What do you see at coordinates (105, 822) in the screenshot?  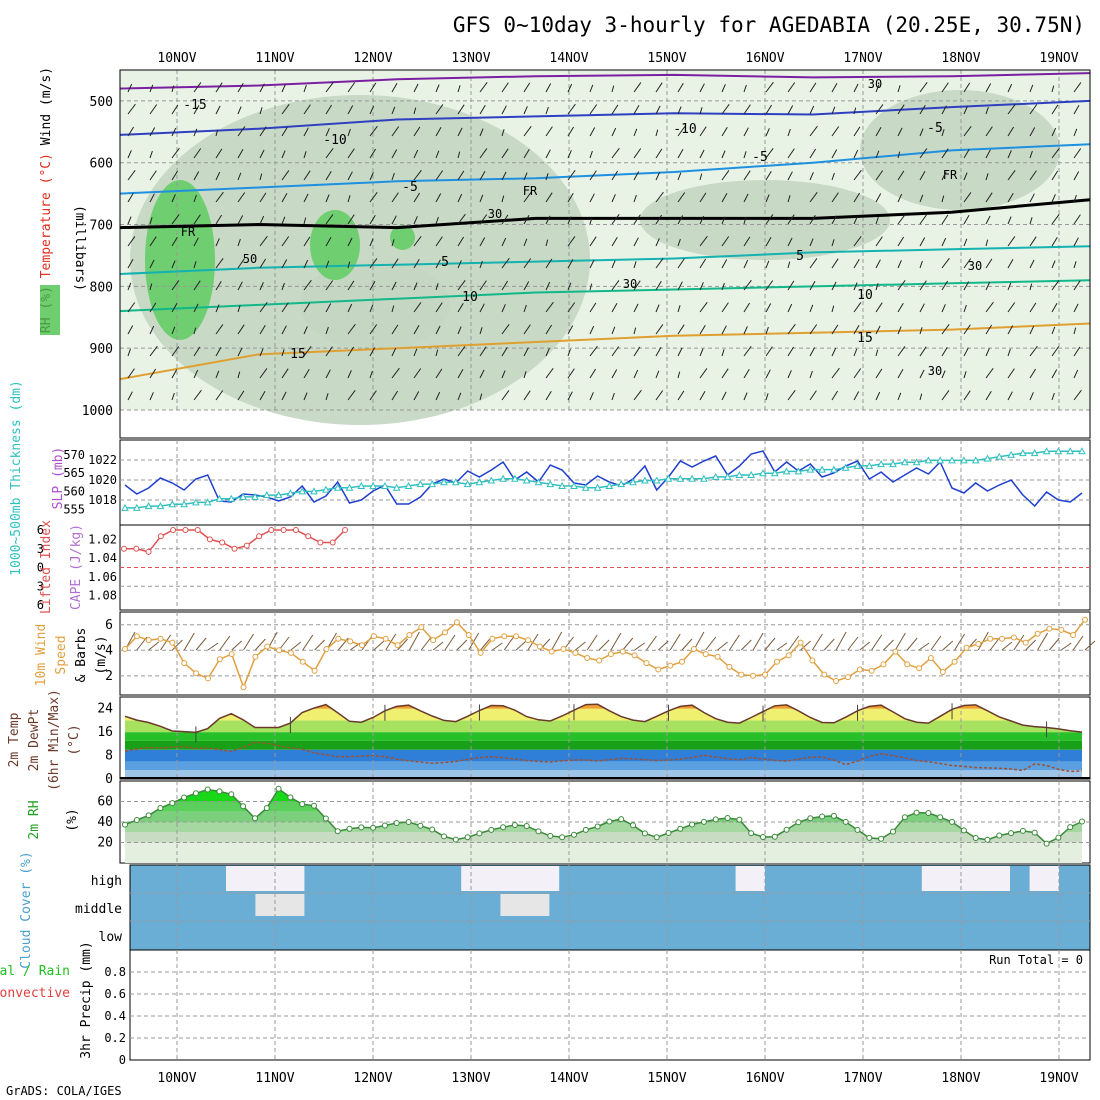 I see `rh-tick: 40` at bounding box center [105, 822].